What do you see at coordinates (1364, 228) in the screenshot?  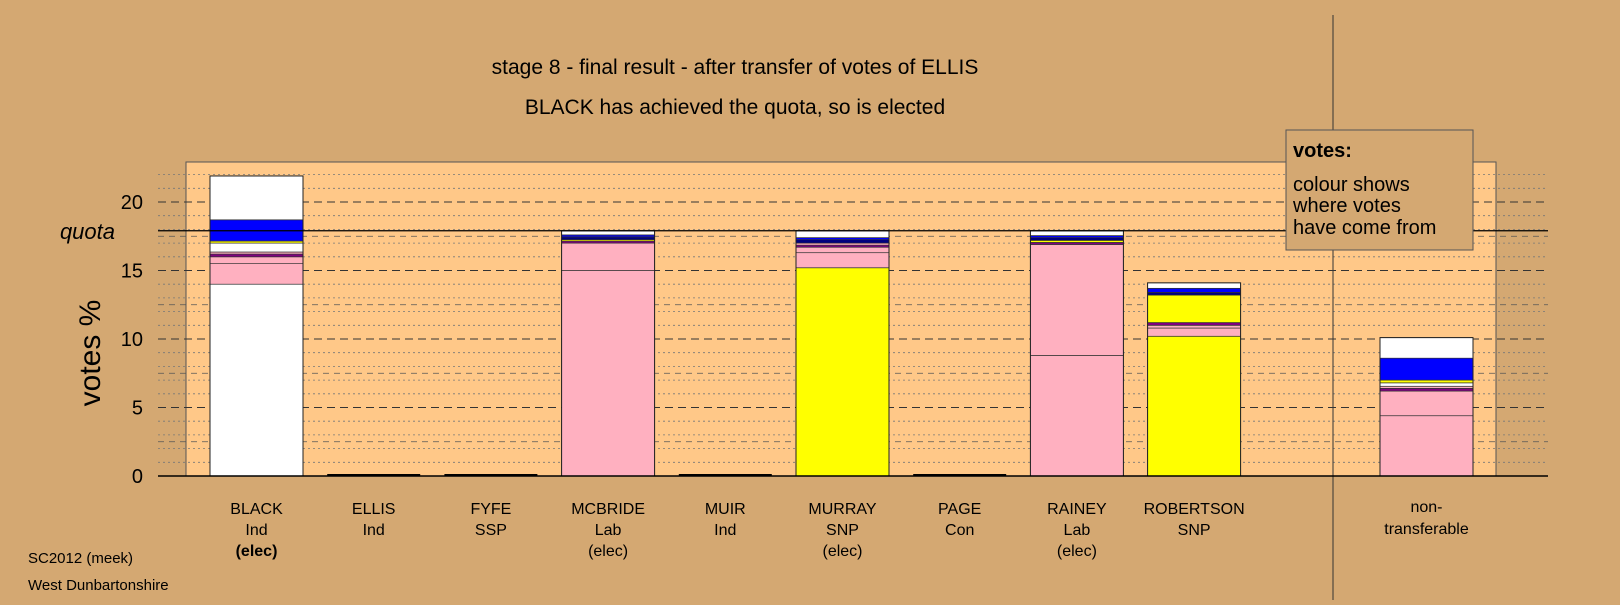 I see `legend-line-3: have come from` at bounding box center [1364, 228].